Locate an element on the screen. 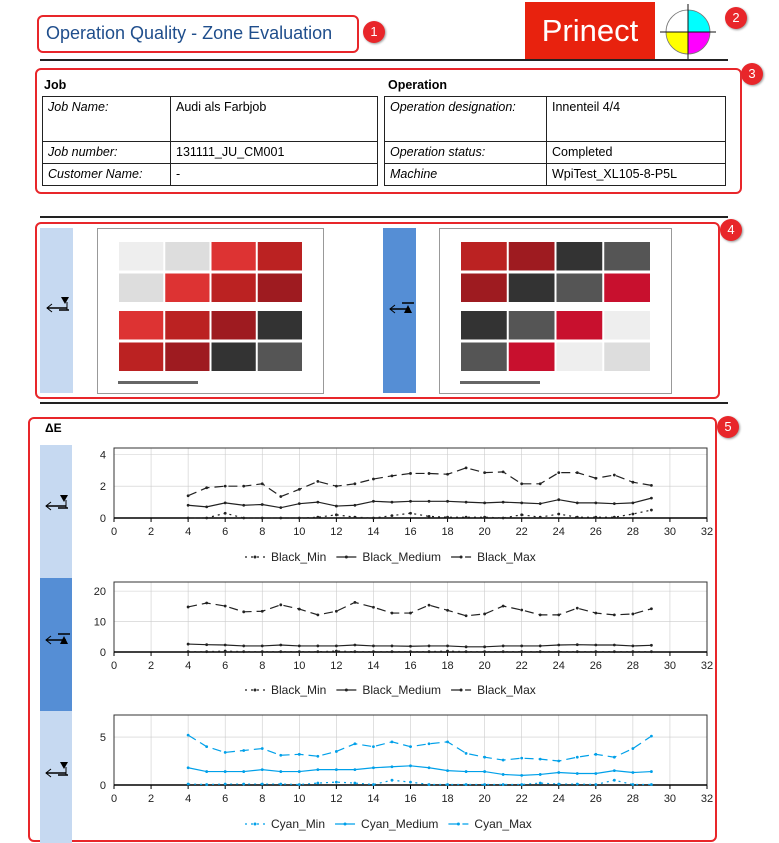 The image size is (779, 843). y-tick-label: 0 is located at coordinates (103, 653).